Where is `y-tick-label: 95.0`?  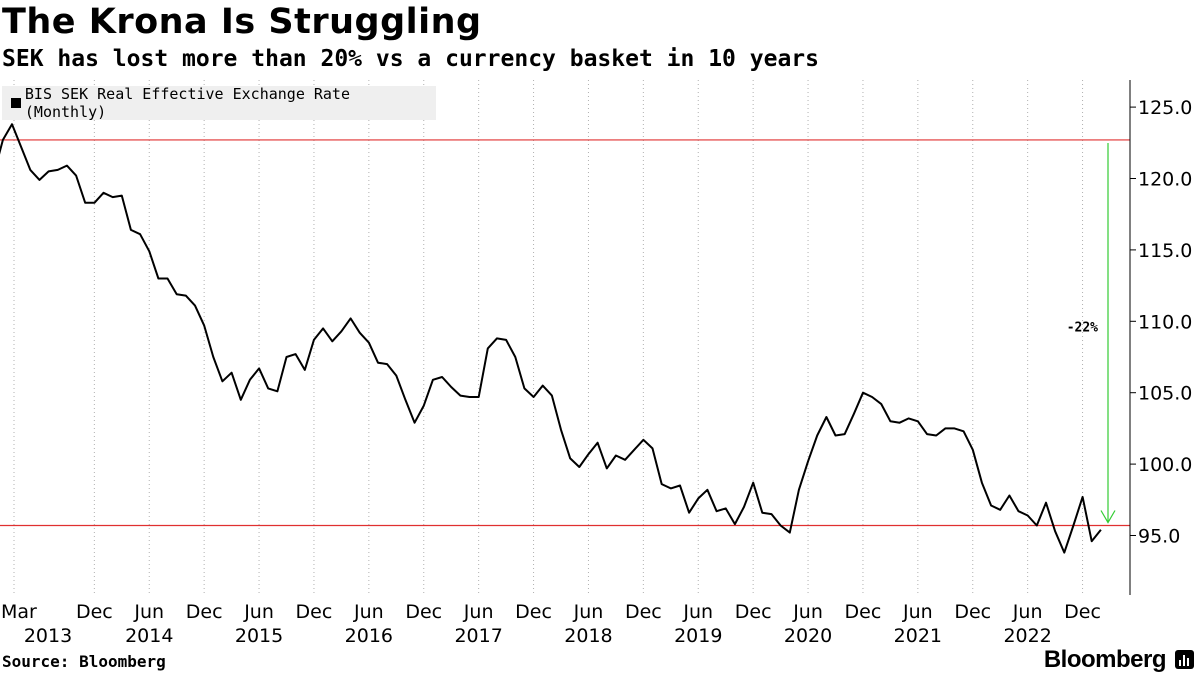
y-tick-label: 95.0 is located at coordinates (1159, 537).